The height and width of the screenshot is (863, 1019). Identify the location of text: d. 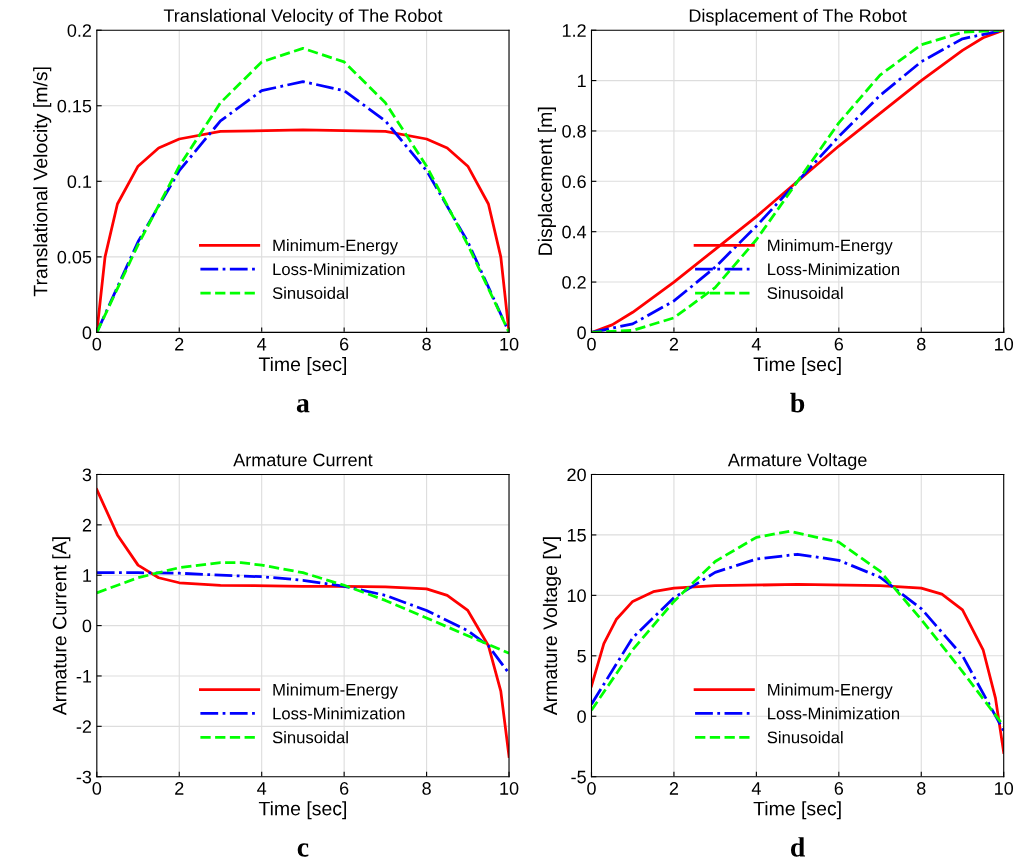
(798, 847).